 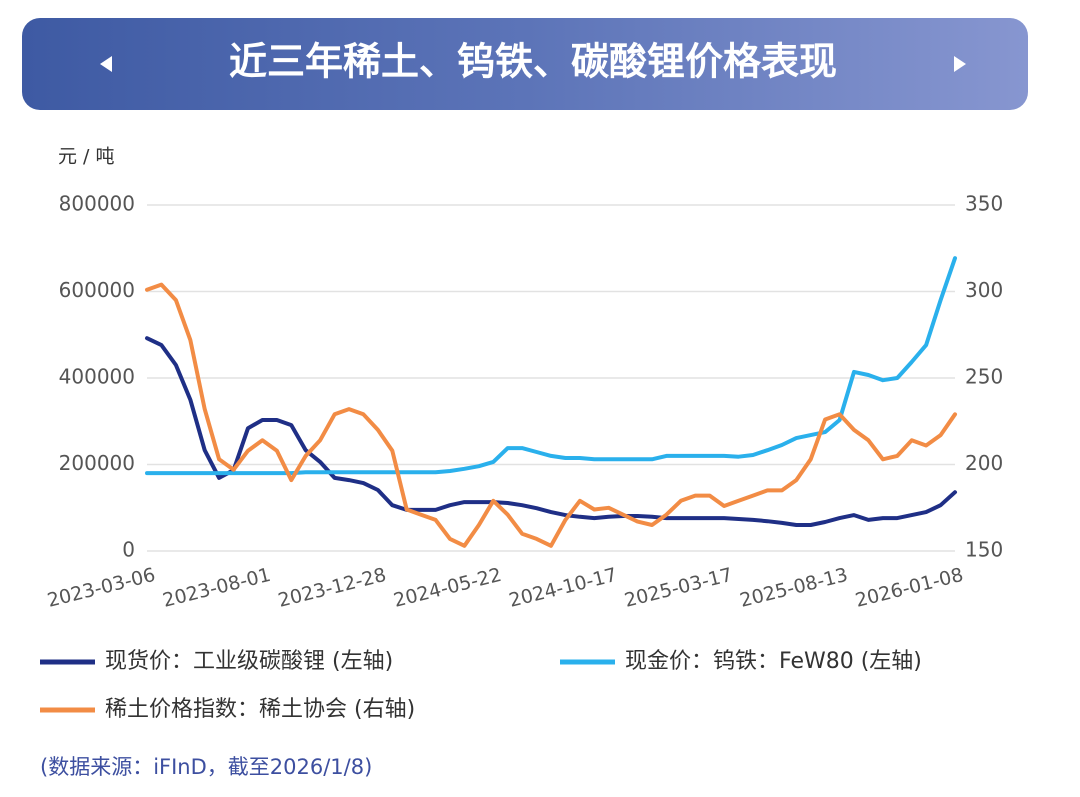 I want to click on legend-label: 现货价：工业级碳酸锂 (左轴), so click(x=249, y=661).